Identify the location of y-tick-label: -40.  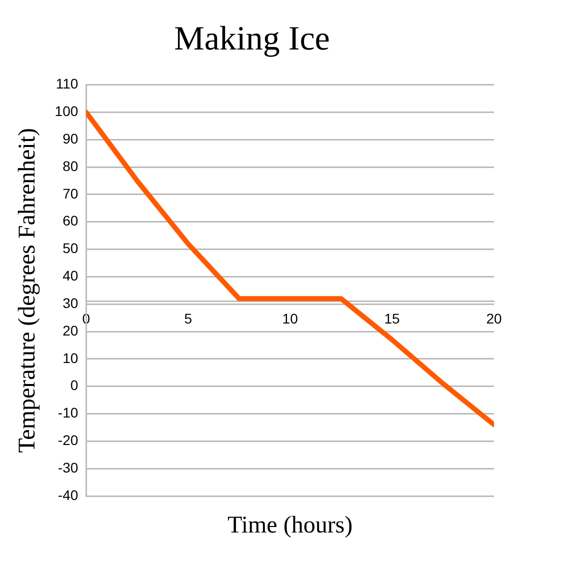
(68, 494).